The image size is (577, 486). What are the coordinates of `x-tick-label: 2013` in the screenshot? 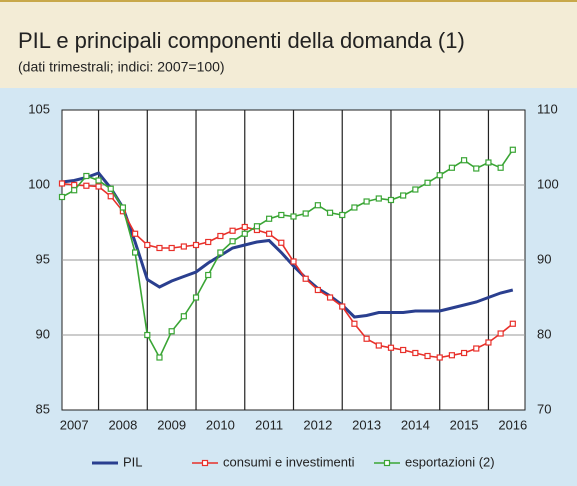 It's located at (366, 424).